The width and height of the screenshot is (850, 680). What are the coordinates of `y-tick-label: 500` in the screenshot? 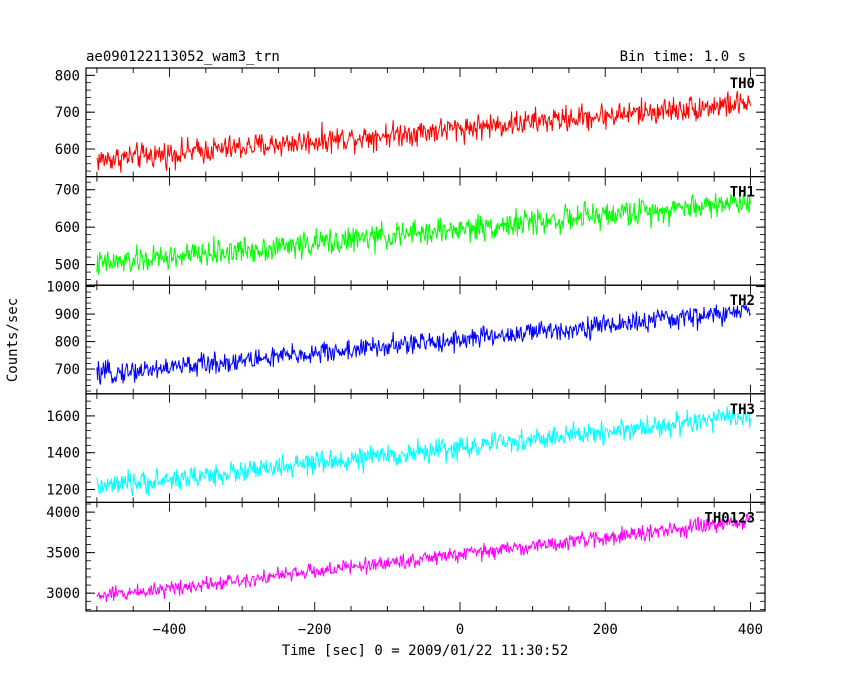 It's located at (67, 266).